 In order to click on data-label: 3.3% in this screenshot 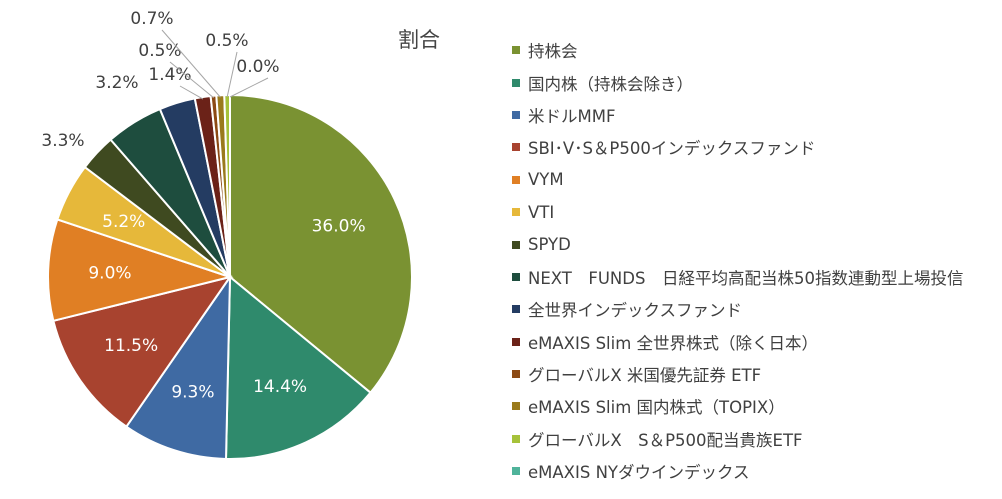, I will do `click(62, 141)`.